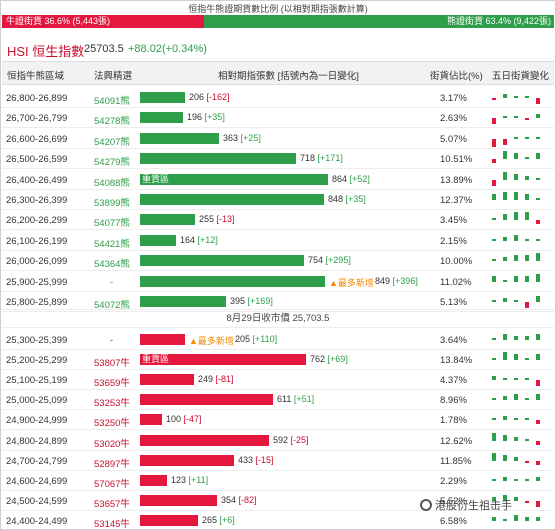 Image resolution: width=556 pixels, height=530 pixels. Describe the element at coordinates (112, 364) in the screenshot. I see `row-warrant-code: 53807牛` at that location.